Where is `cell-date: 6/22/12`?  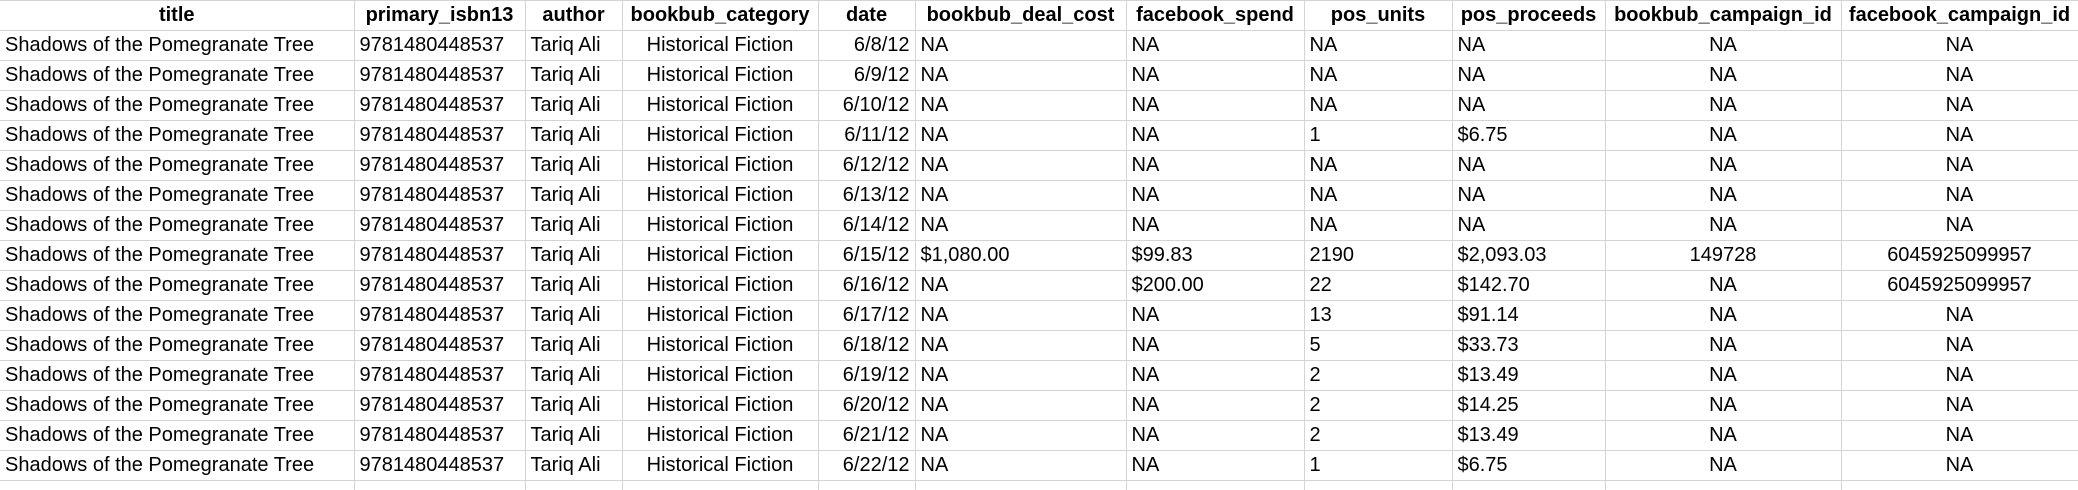
cell-date: 6/22/12 is located at coordinates (867, 465).